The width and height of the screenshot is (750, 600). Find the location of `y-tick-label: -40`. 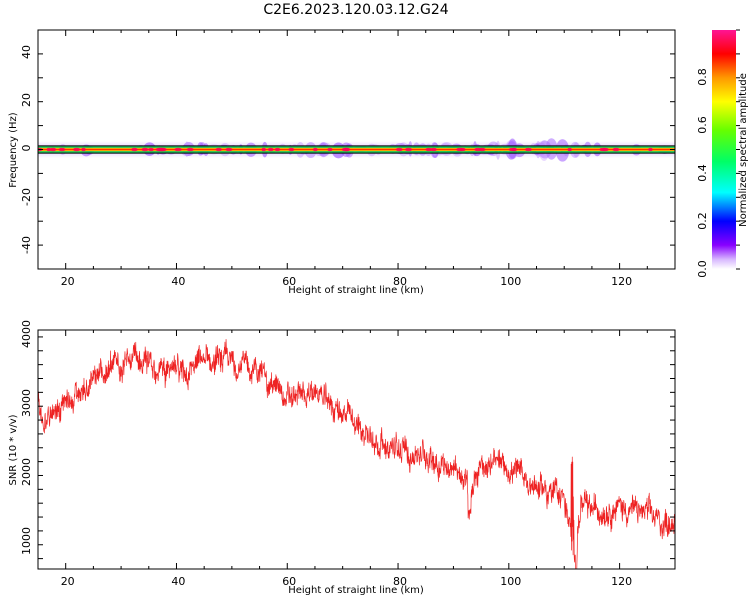

y-tick-label: -40 is located at coordinates (26, 245).